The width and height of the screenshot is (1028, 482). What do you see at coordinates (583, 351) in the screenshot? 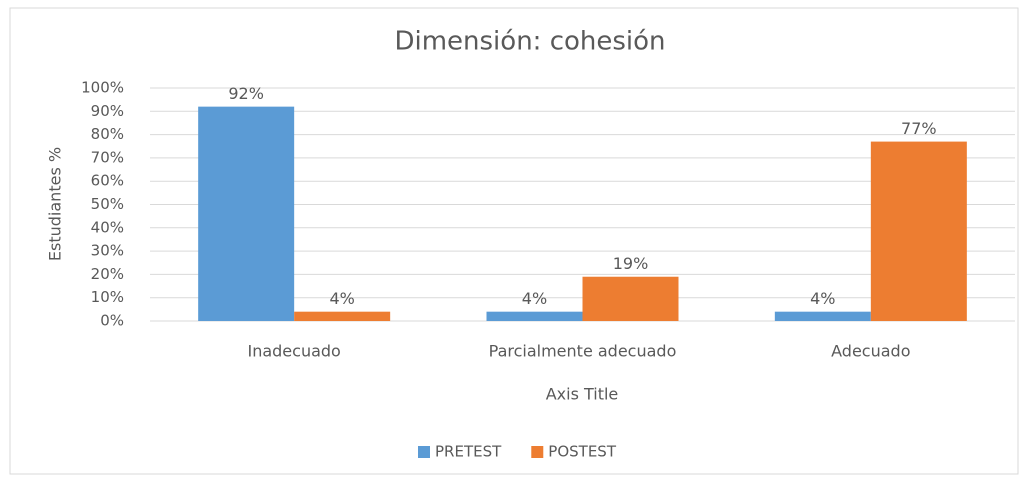
I see `x-tick-label: Parcialmente adecuado` at bounding box center [583, 351].